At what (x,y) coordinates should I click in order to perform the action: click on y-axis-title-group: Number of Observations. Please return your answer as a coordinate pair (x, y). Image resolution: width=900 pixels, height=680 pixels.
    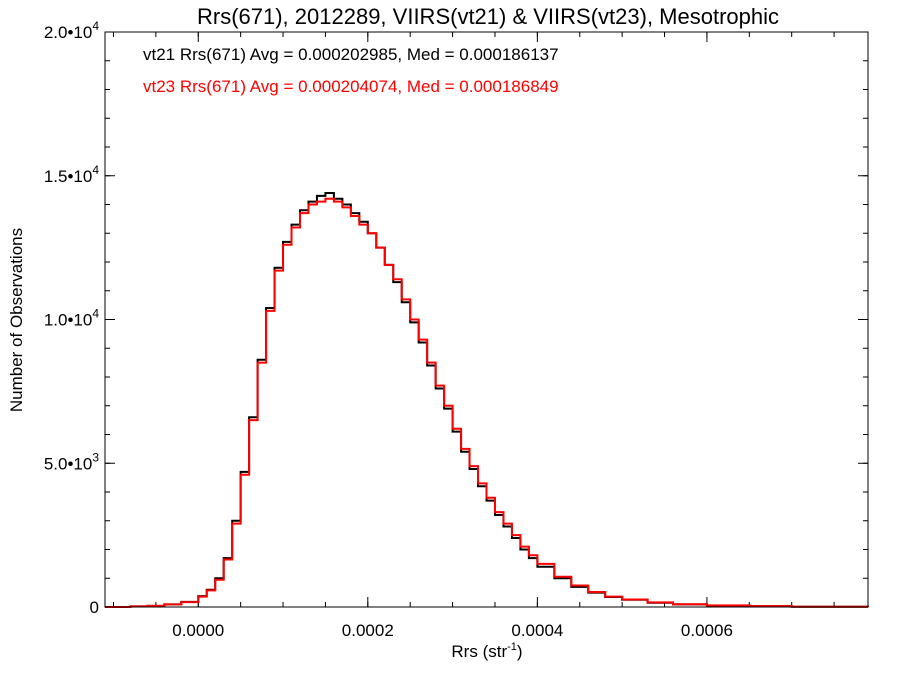
    Looking at the image, I should click on (16, 320).